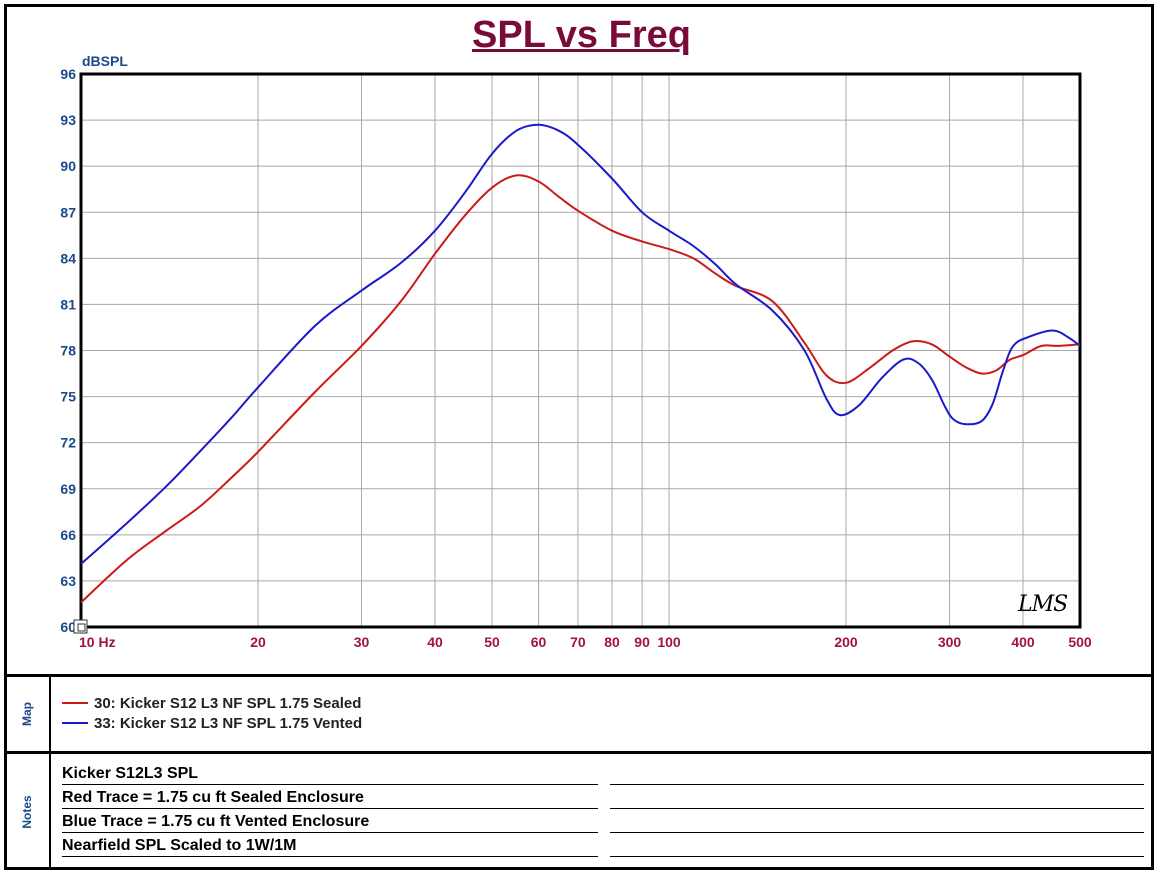 The height and width of the screenshot is (876, 1163). I want to click on y-axis-label: dBSPL, so click(105, 61).